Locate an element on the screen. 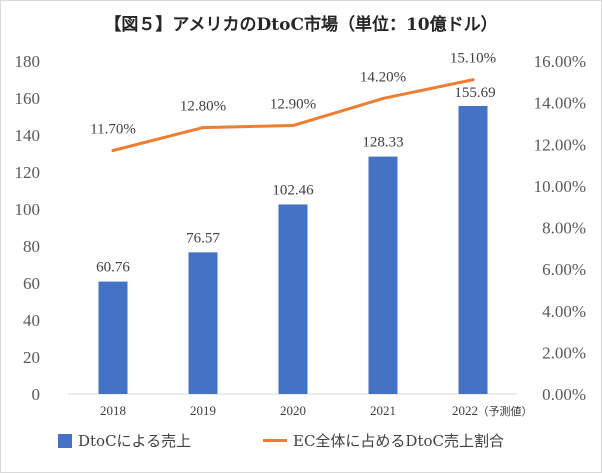 This screenshot has width=602, height=473. legend-item-bar: DtoCによる売上 is located at coordinates (124, 440).